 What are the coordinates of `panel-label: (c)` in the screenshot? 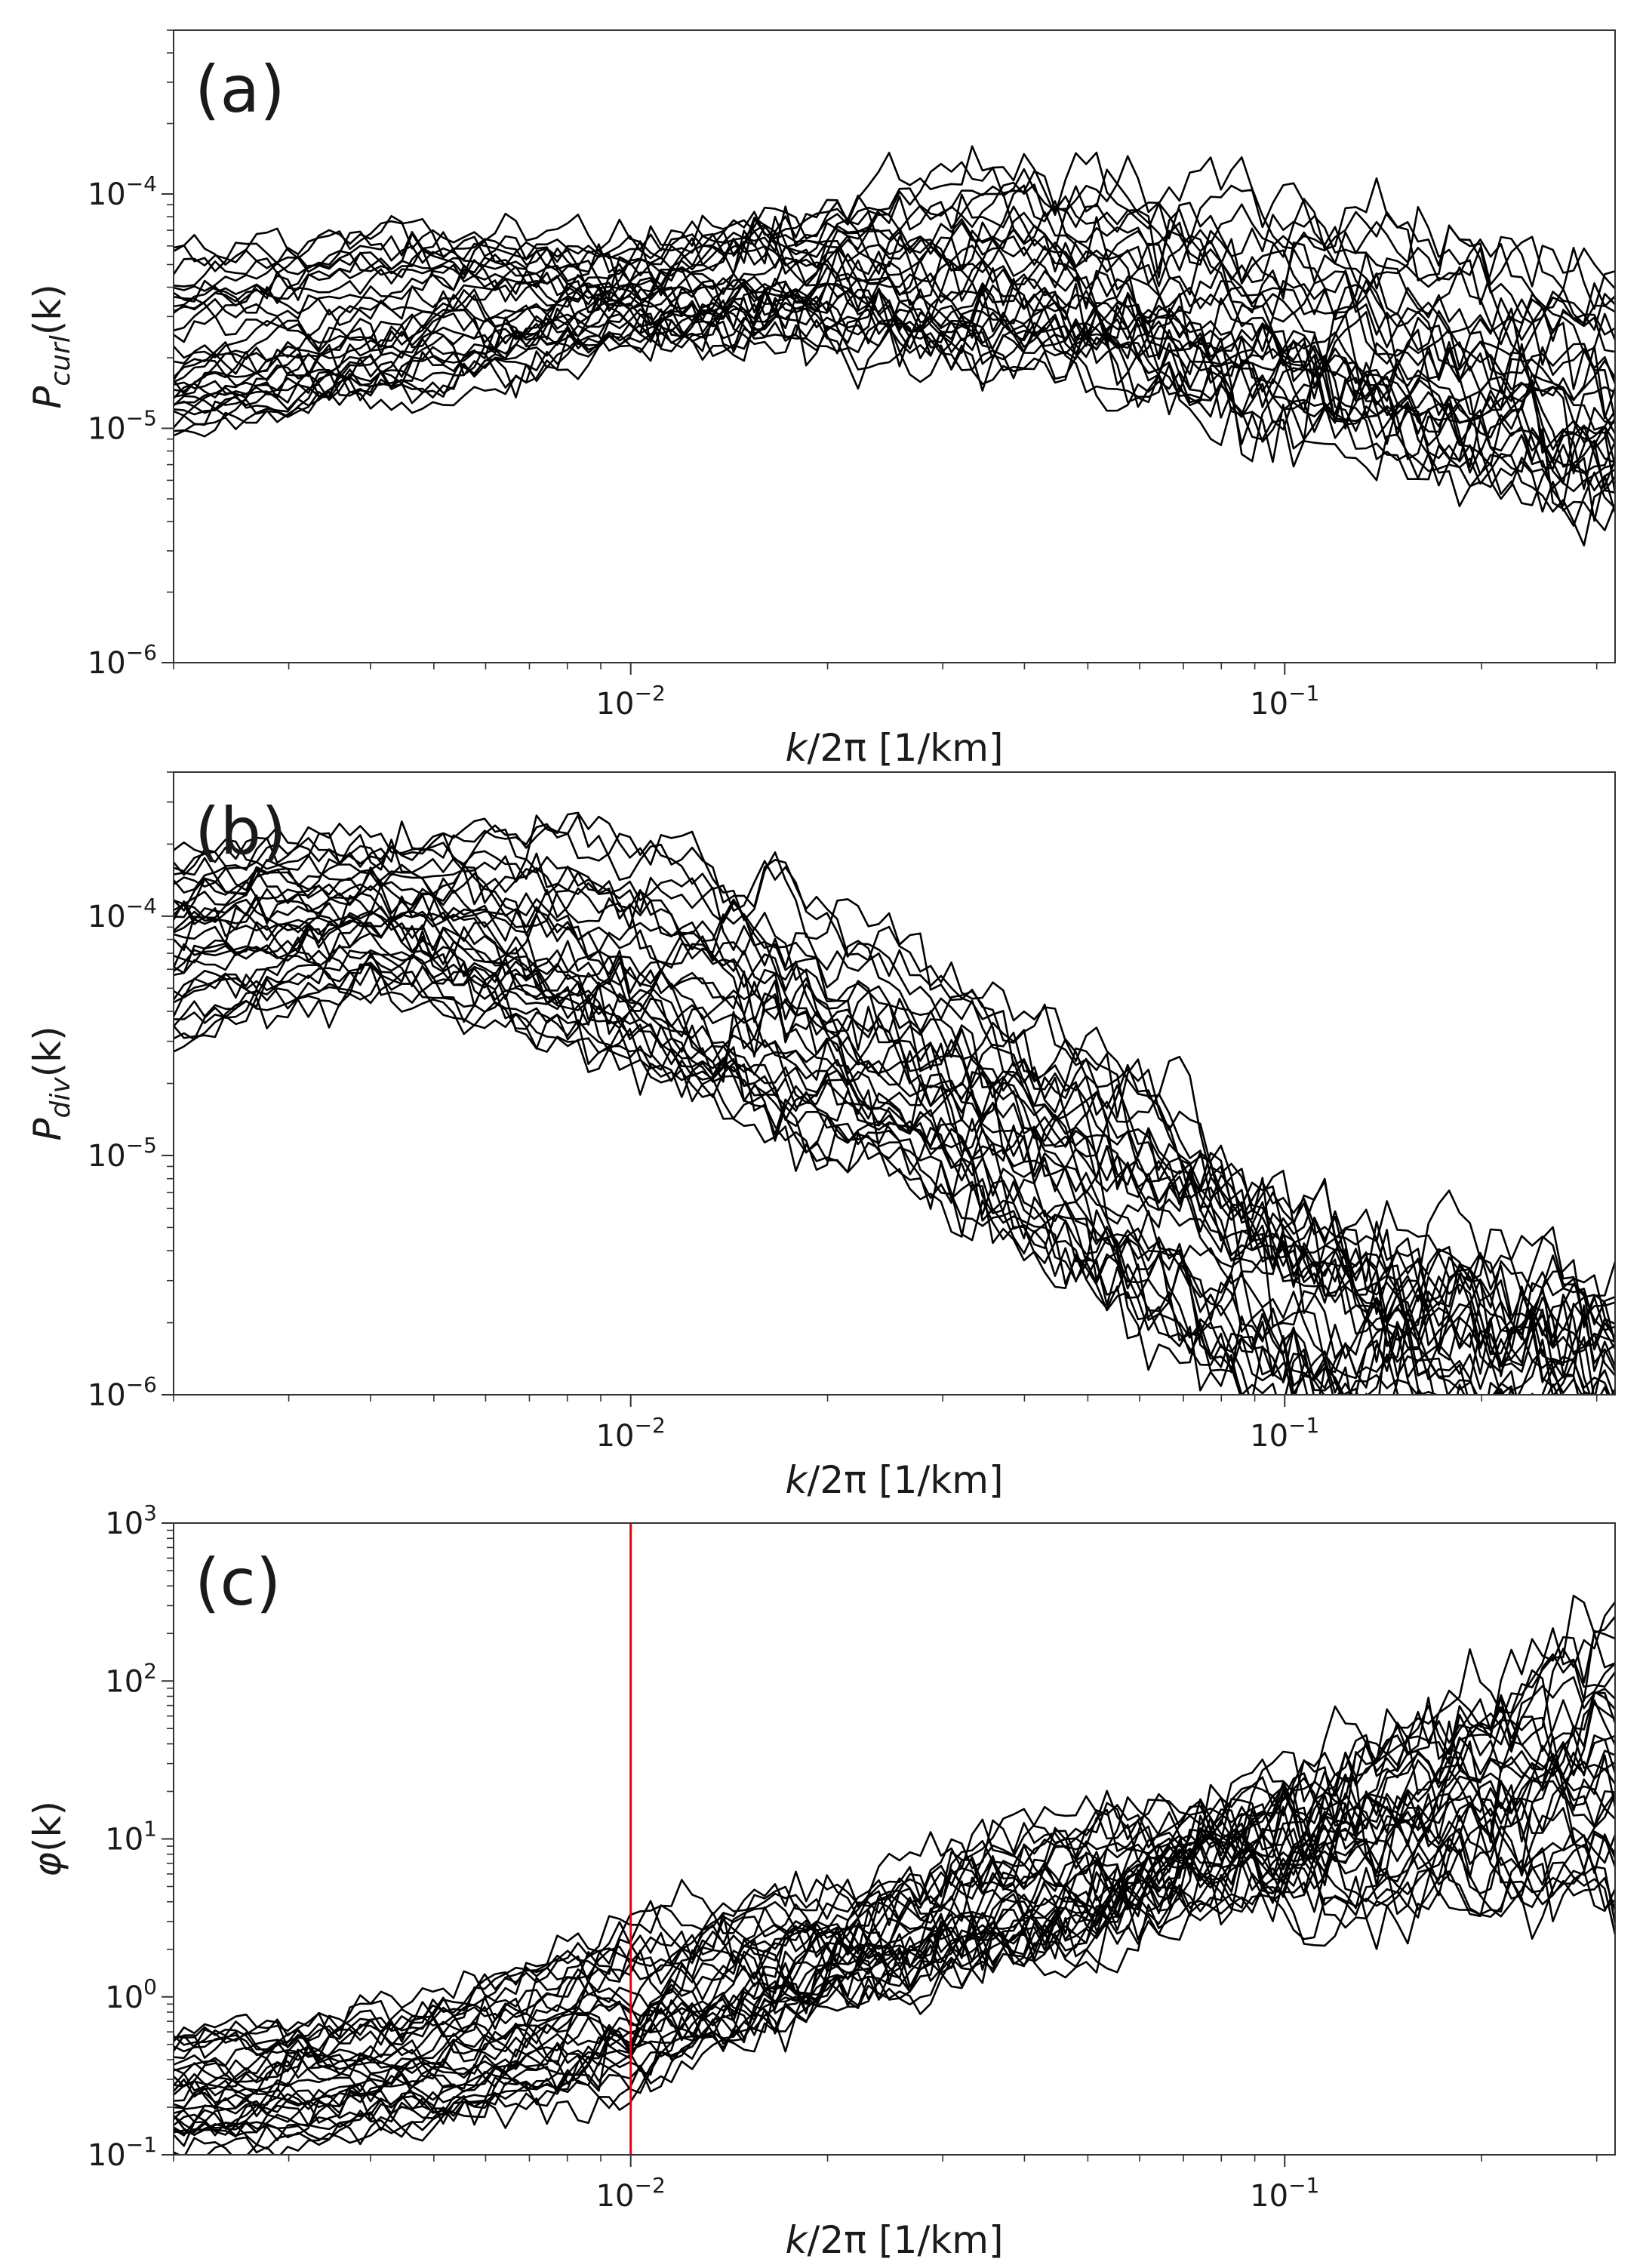 It's located at (238, 1582).